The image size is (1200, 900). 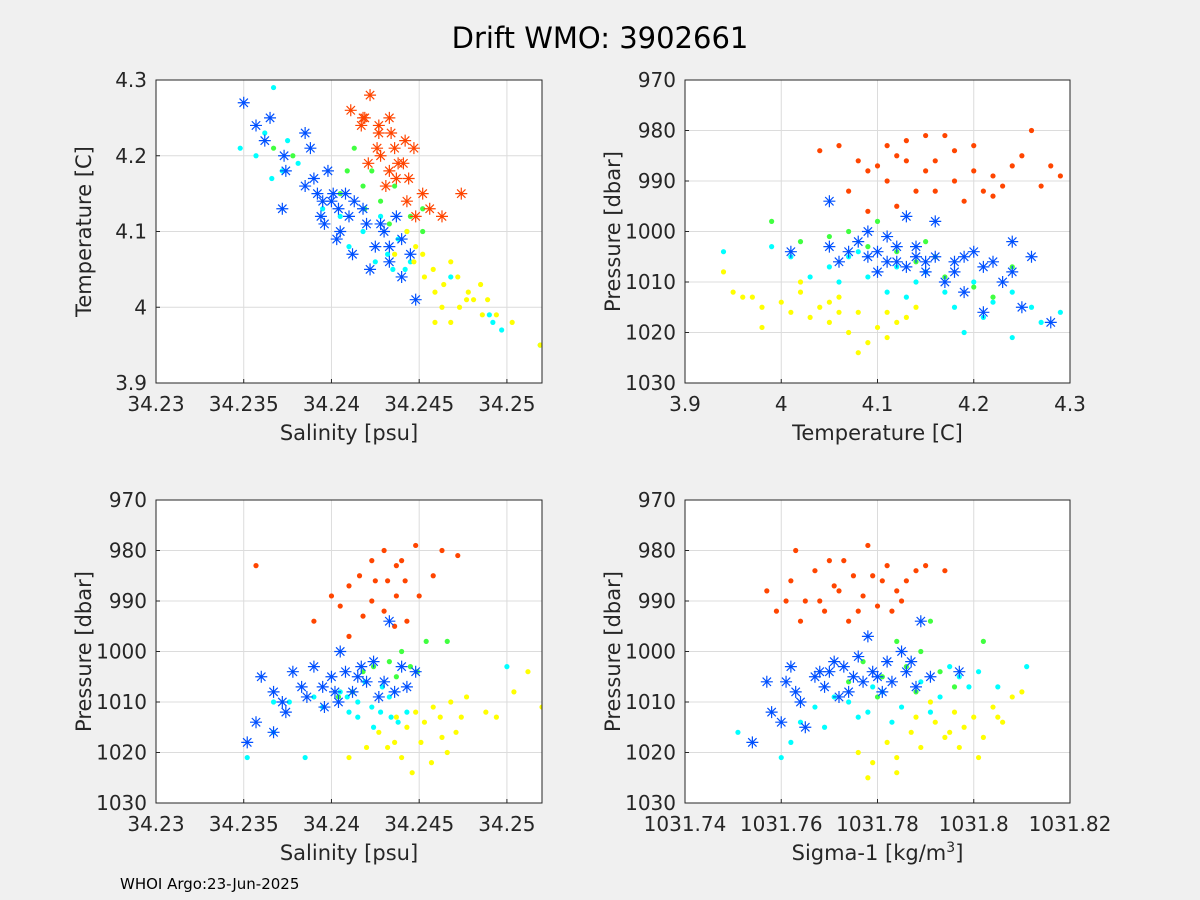 I want to click on x-tick-label: 34.235, so click(x=244, y=404).